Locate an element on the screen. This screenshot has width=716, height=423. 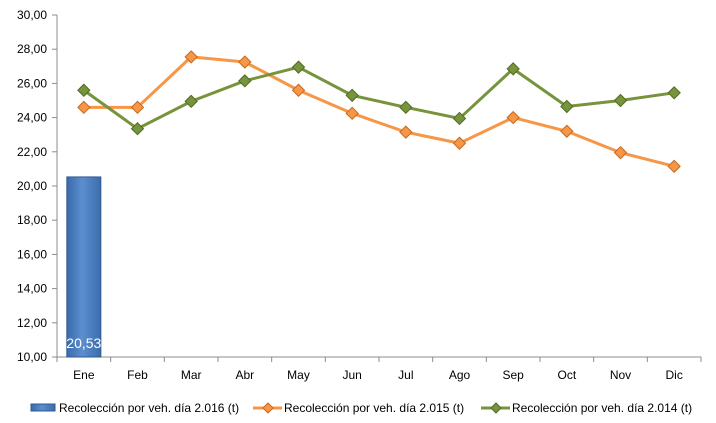
y-tick-label: 18,00 is located at coordinates (32, 220).